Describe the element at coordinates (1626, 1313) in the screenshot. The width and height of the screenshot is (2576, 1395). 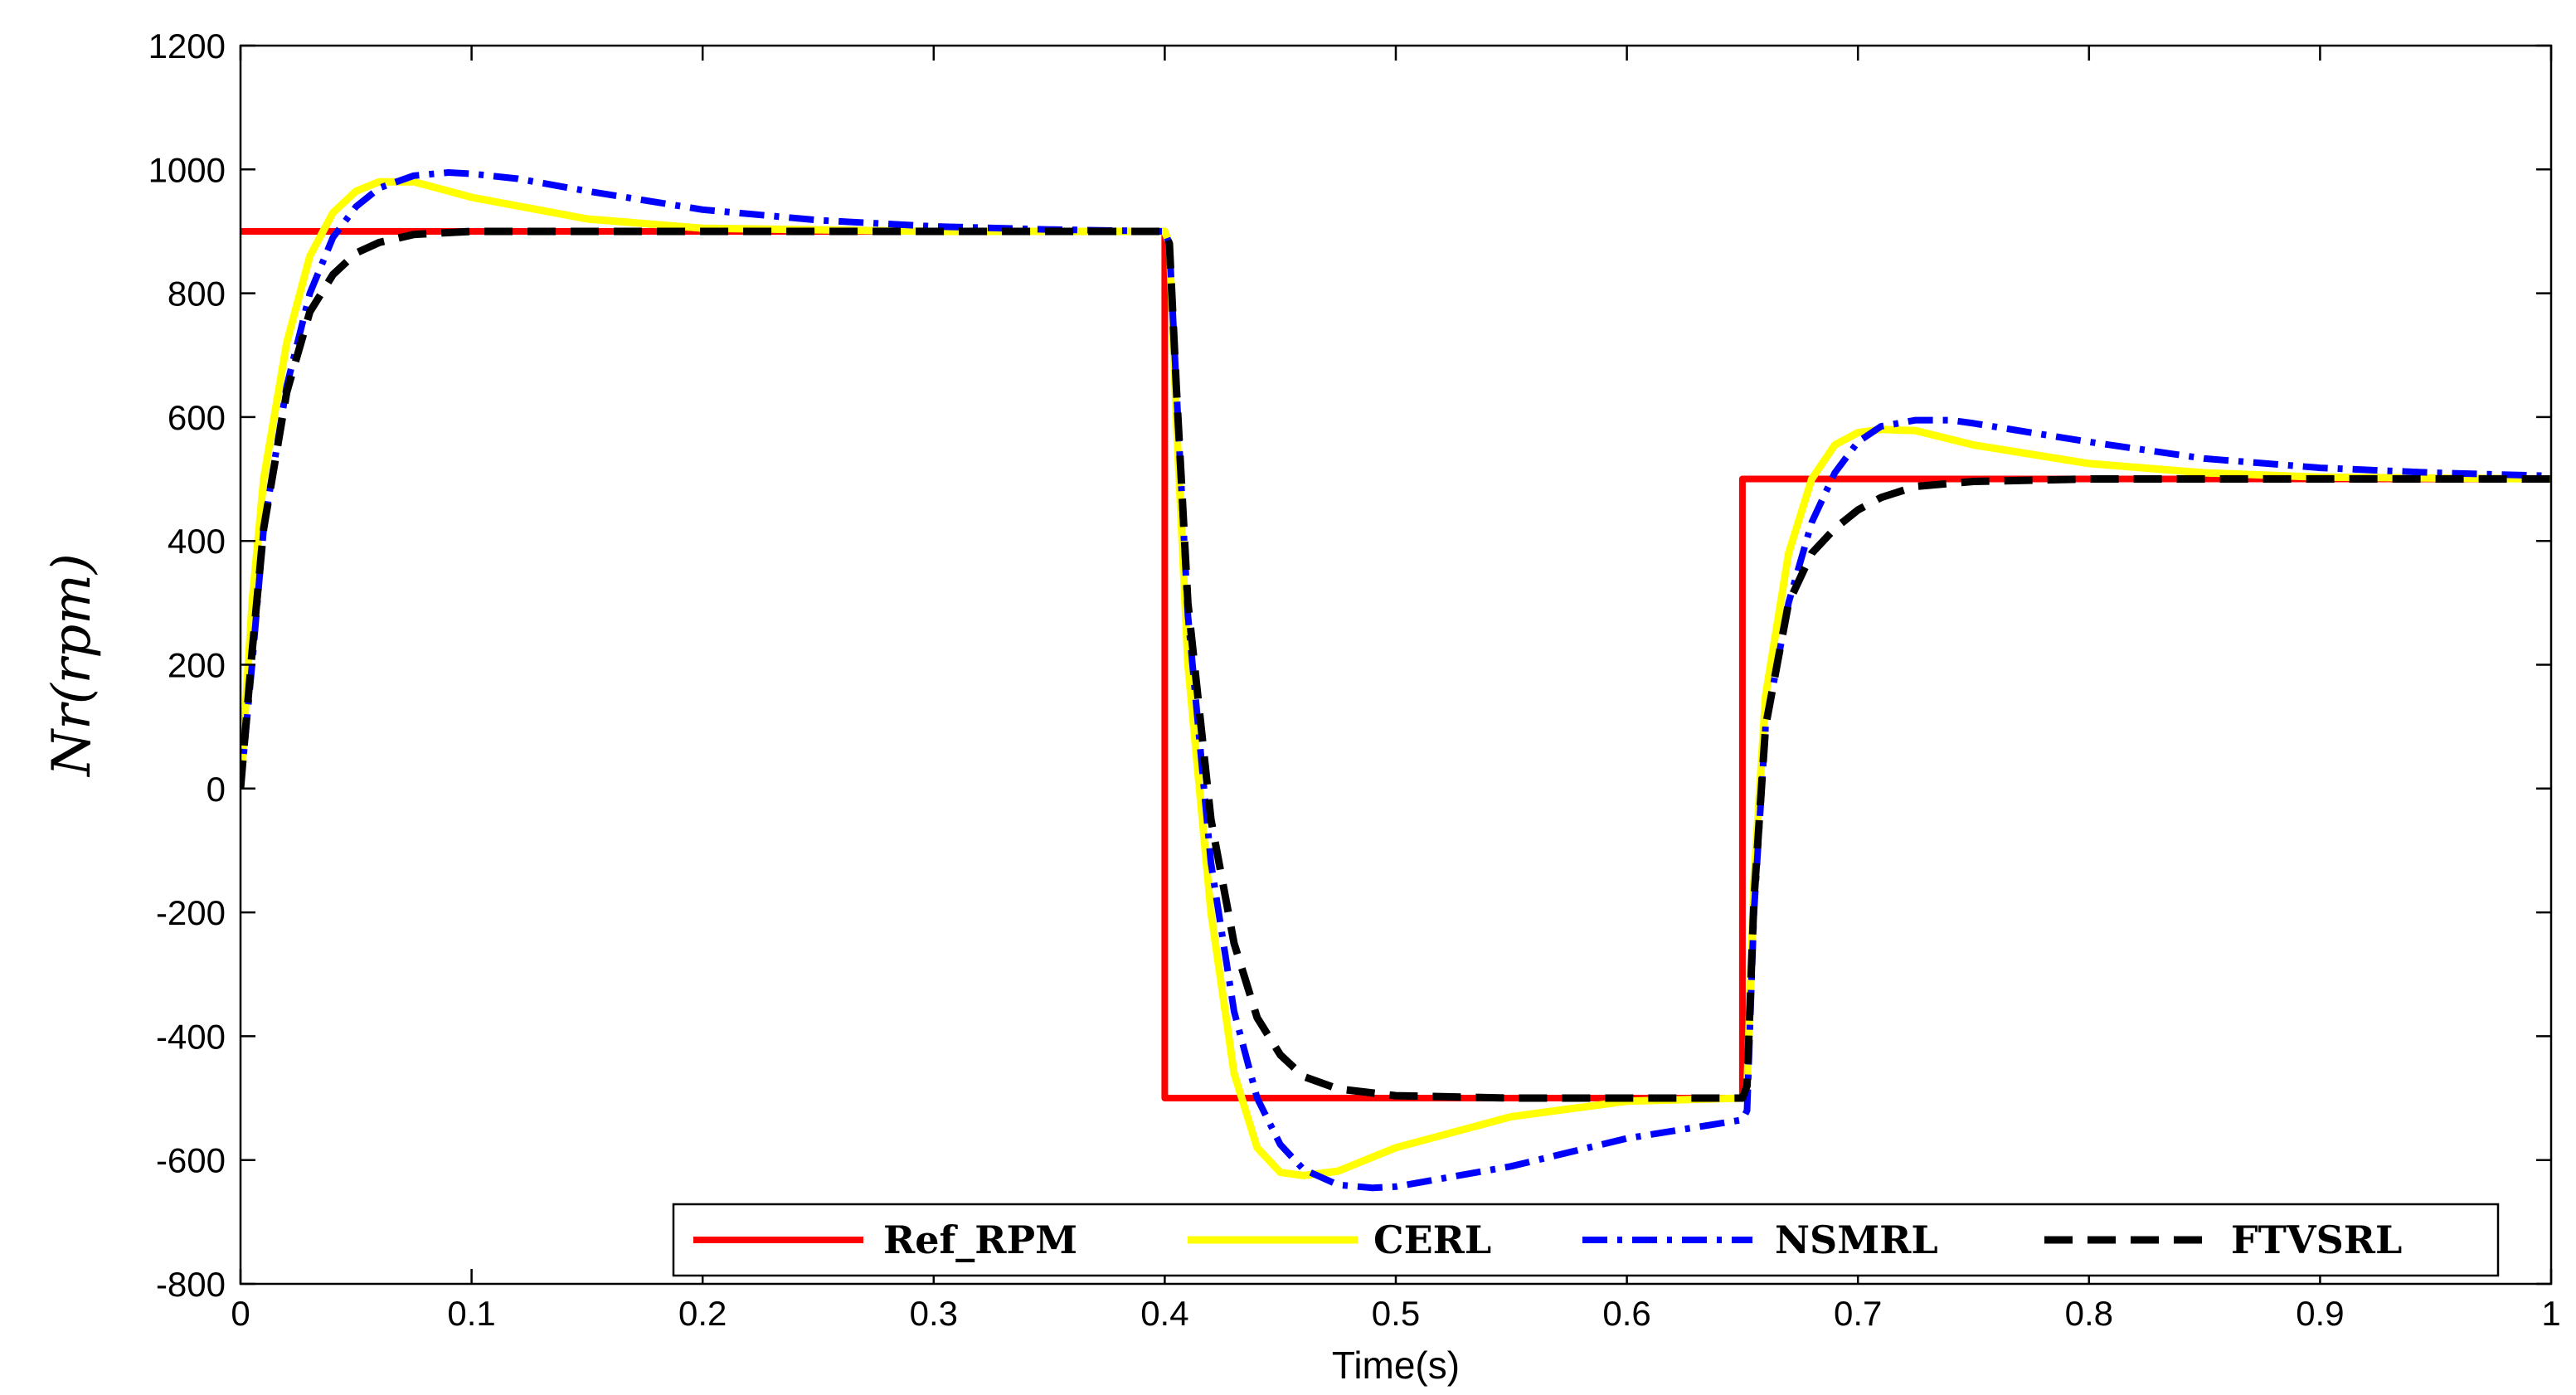
I see `x-tick-label: 0.6` at that location.